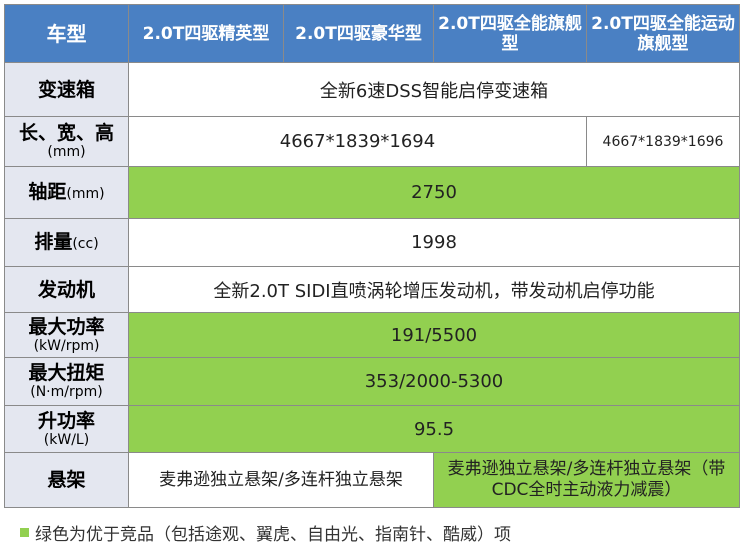  Describe the element at coordinates (66, 373) in the screenshot. I see `label-max-torque-main: 最大扭矩` at that location.